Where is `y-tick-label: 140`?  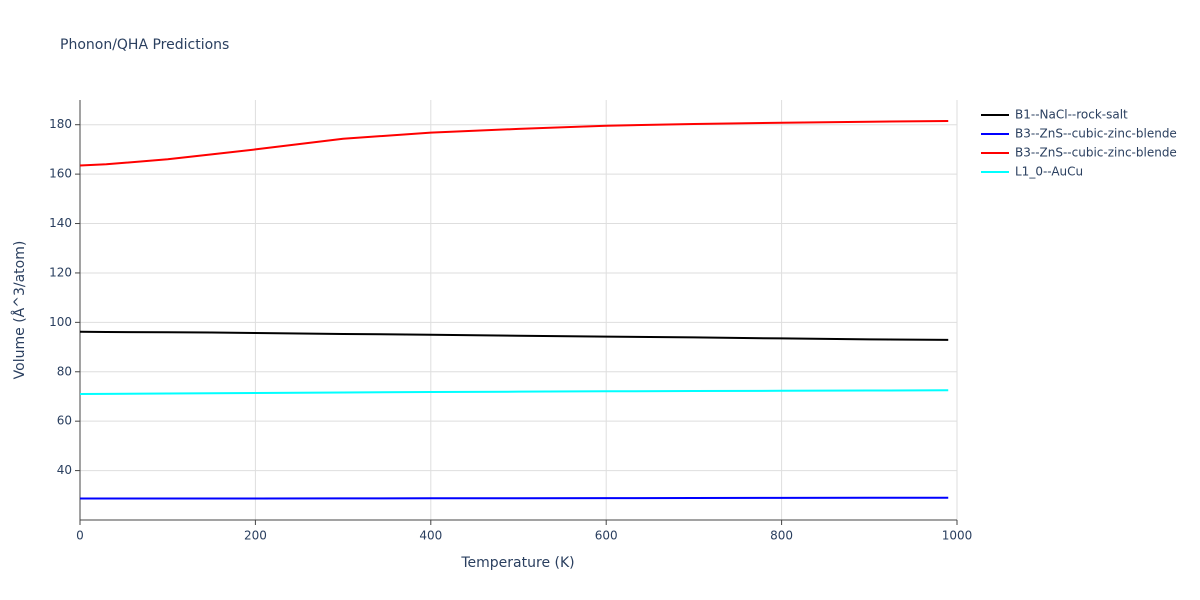 y-tick-label: 140 is located at coordinates (60, 223).